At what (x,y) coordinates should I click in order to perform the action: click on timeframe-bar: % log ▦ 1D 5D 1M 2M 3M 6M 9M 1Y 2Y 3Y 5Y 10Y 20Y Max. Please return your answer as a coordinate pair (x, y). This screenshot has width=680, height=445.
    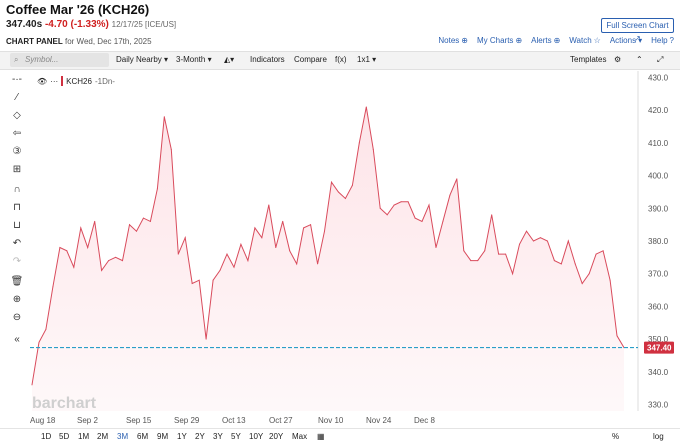
    Looking at the image, I should click on (340, 436).